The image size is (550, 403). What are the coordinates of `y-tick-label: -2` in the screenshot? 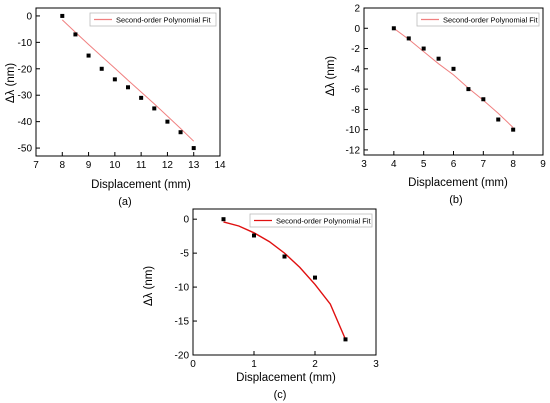 It's located at (355, 49).